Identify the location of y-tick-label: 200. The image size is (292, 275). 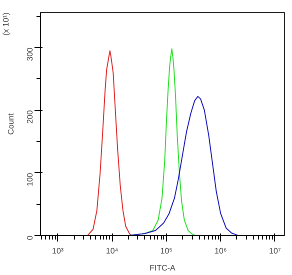
(30, 117).